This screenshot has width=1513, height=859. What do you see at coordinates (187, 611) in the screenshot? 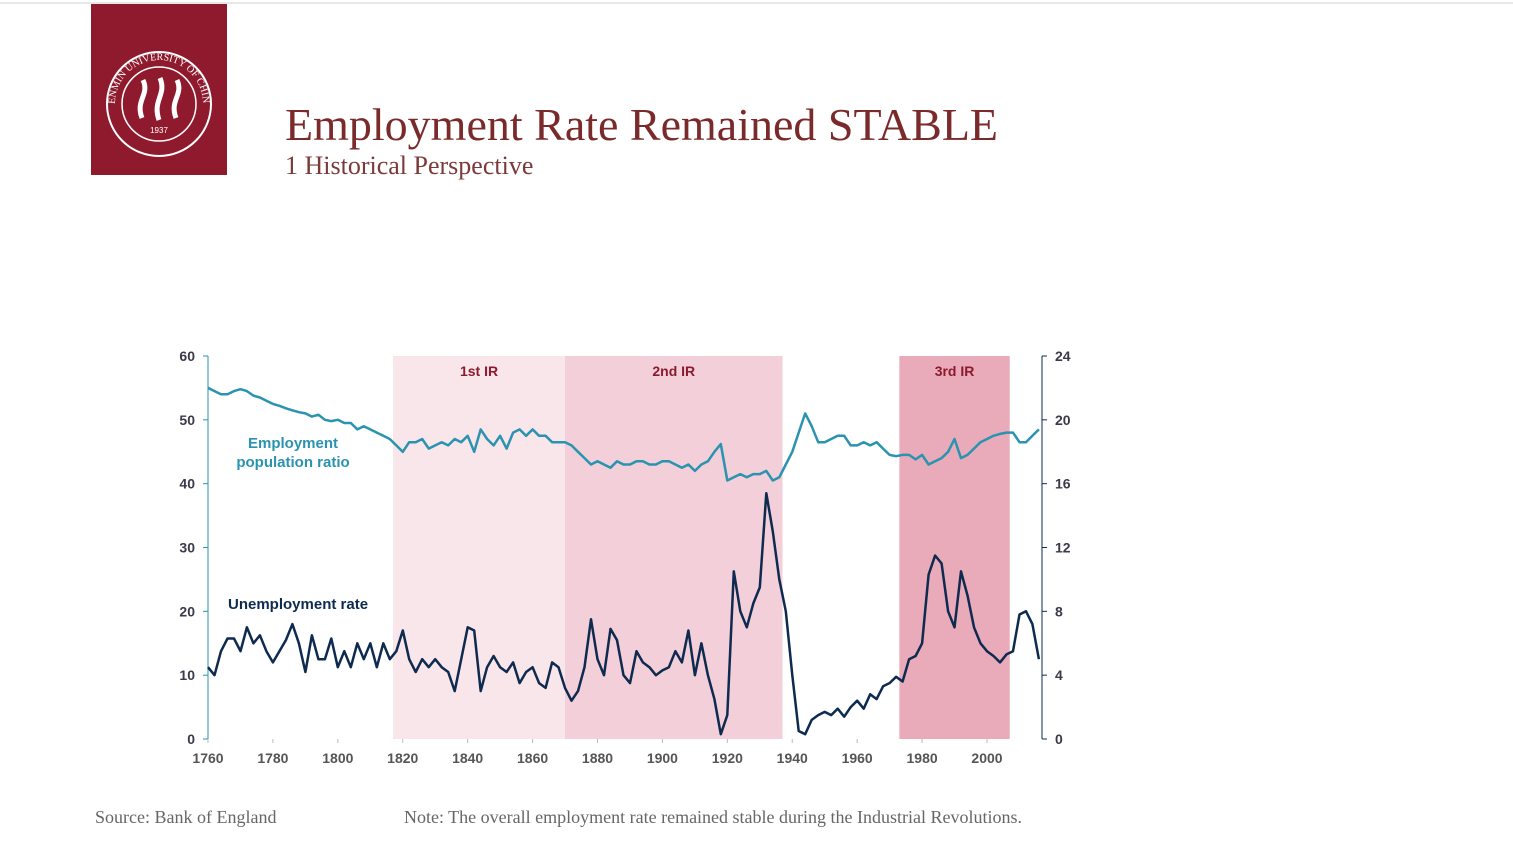
I see `y-tick-label: 20` at bounding box center [187, 611].